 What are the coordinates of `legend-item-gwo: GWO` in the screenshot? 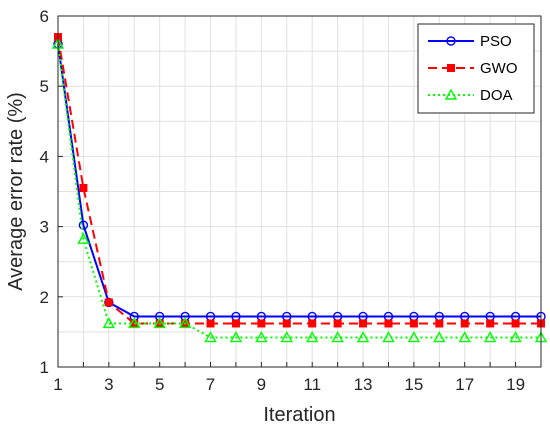 It's located at (473, 68).